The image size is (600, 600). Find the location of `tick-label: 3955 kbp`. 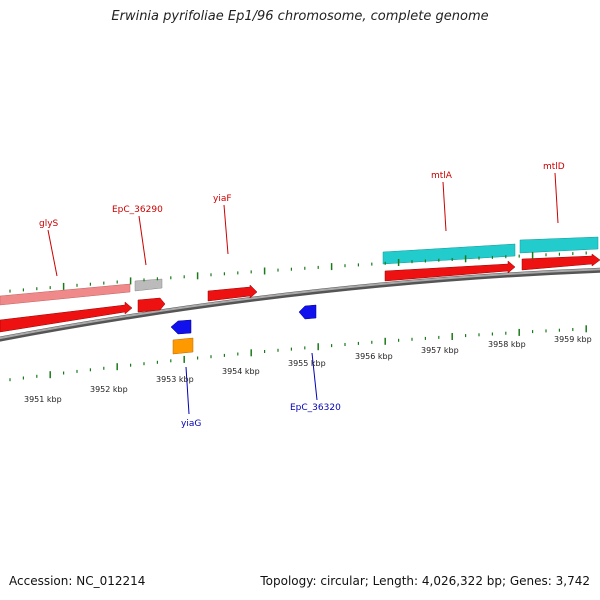

tick-label: 3955 kbp is located at coordinates (307, 363).